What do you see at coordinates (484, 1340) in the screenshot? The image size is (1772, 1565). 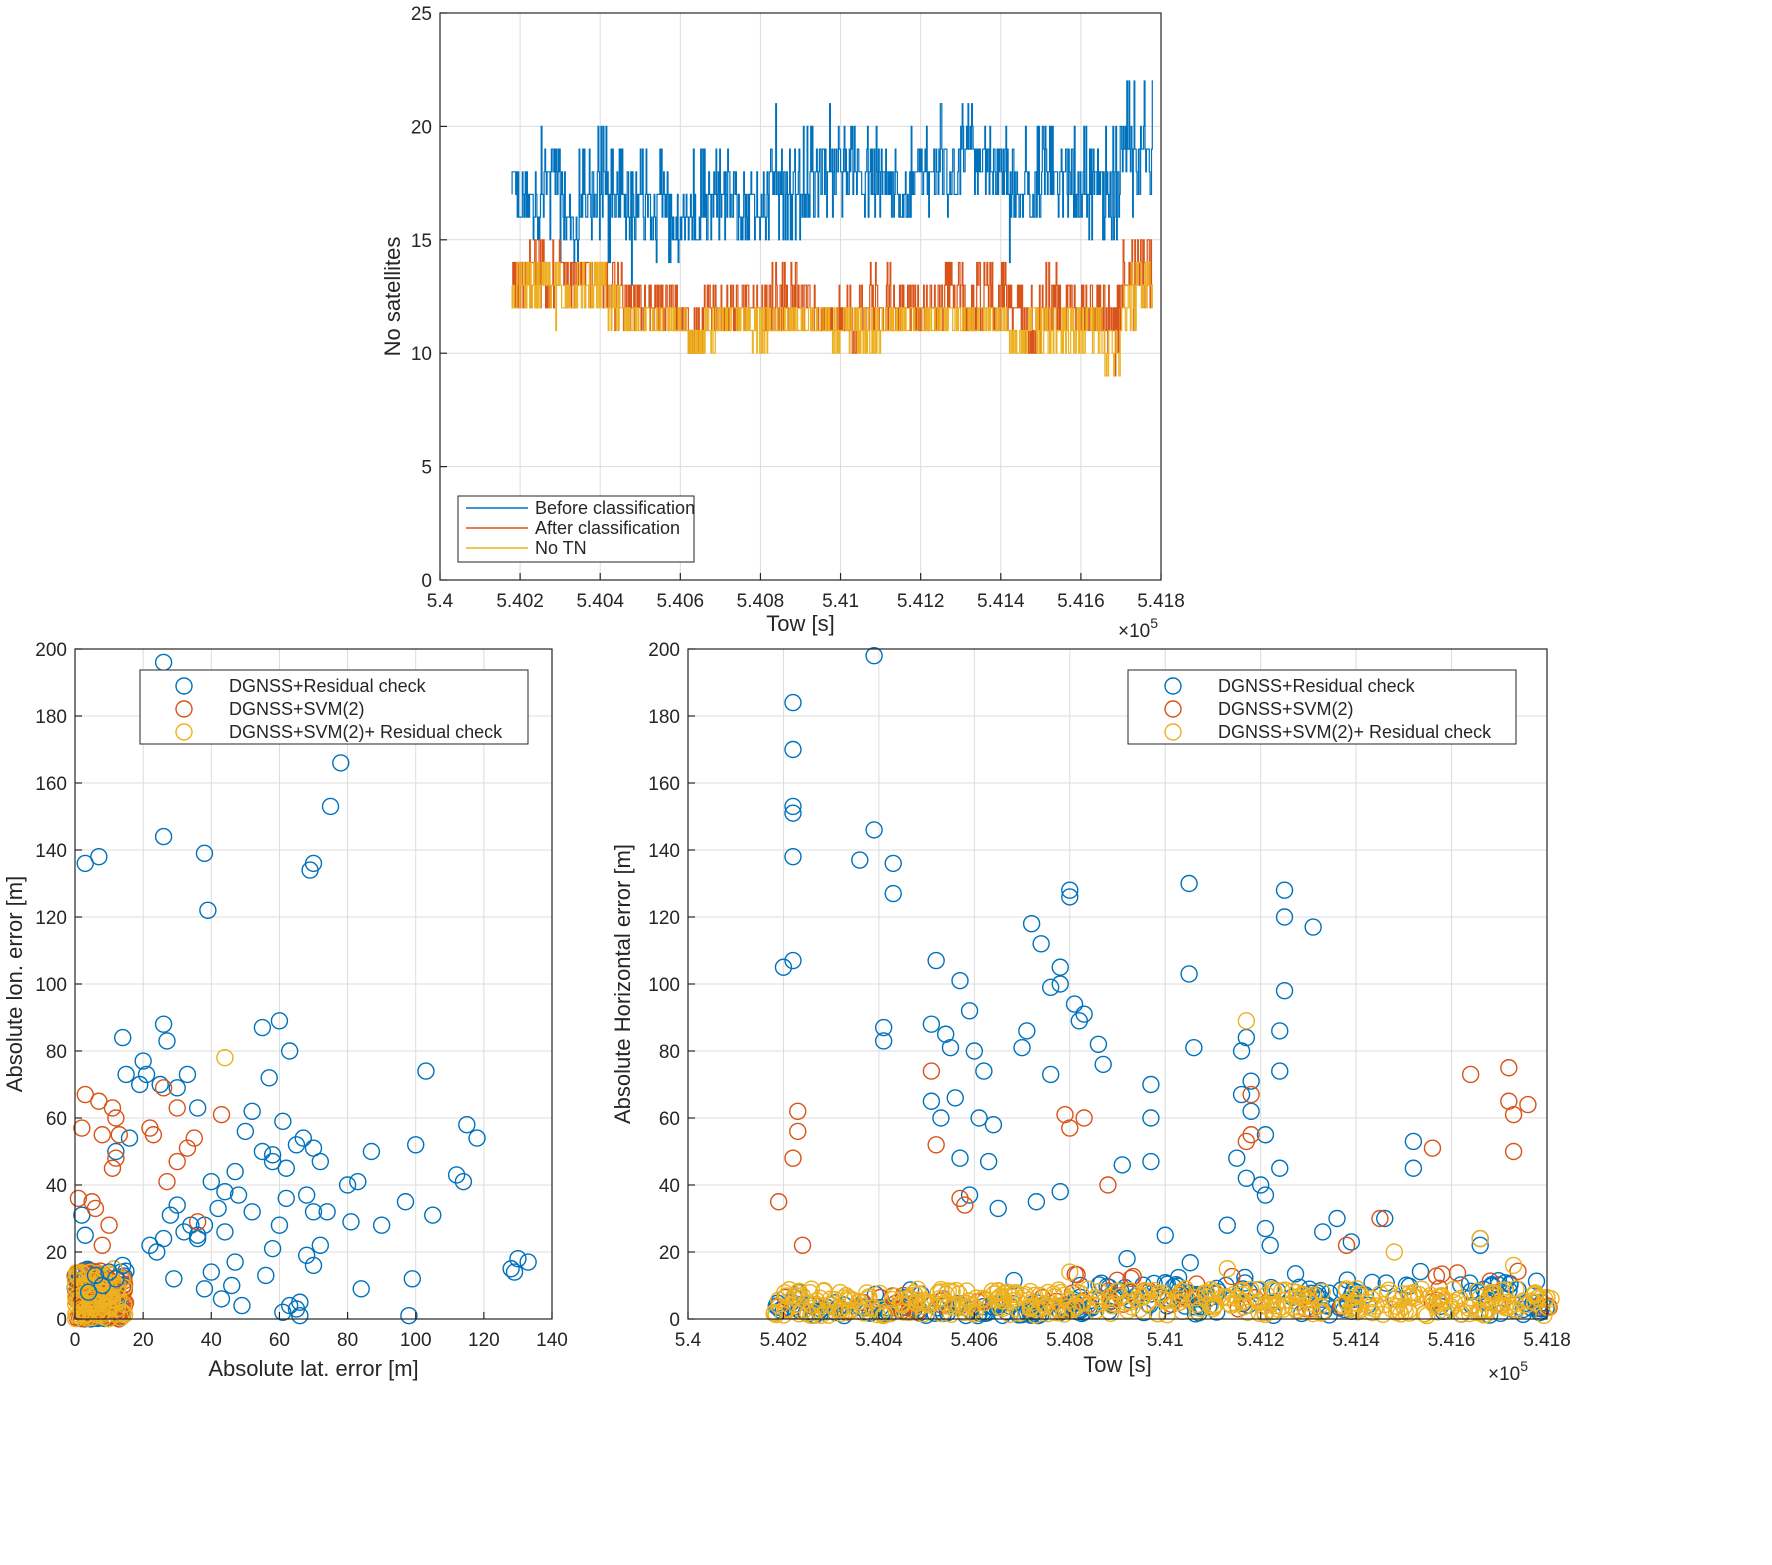 I see `x-tick-label: 120` at bounding box center [484, 1340].